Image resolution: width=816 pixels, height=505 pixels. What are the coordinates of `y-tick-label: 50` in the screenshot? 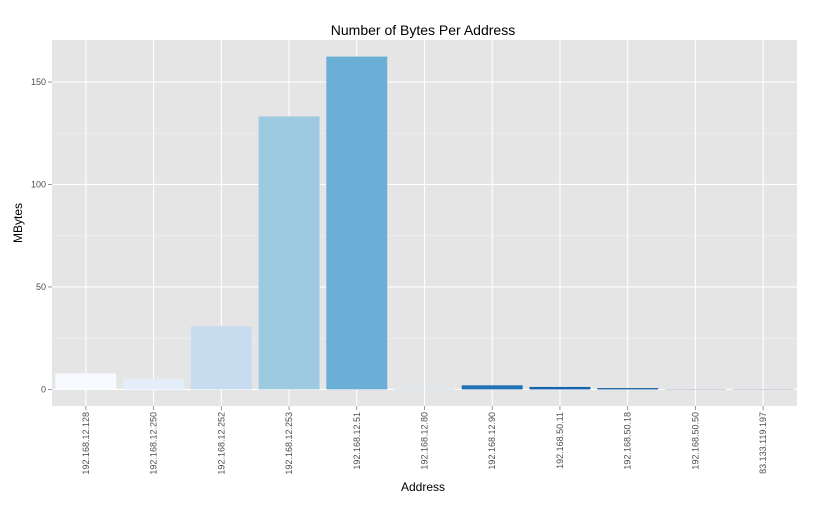 It's located at (41, 287).